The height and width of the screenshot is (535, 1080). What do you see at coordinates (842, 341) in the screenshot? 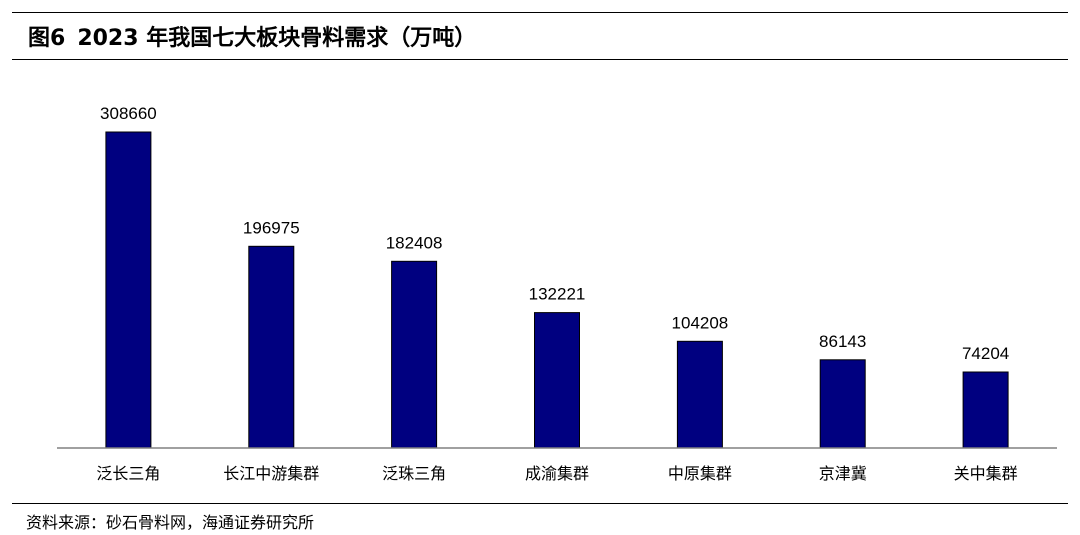
I see `data-label-6: 86143` at bounding box center [842, 341].